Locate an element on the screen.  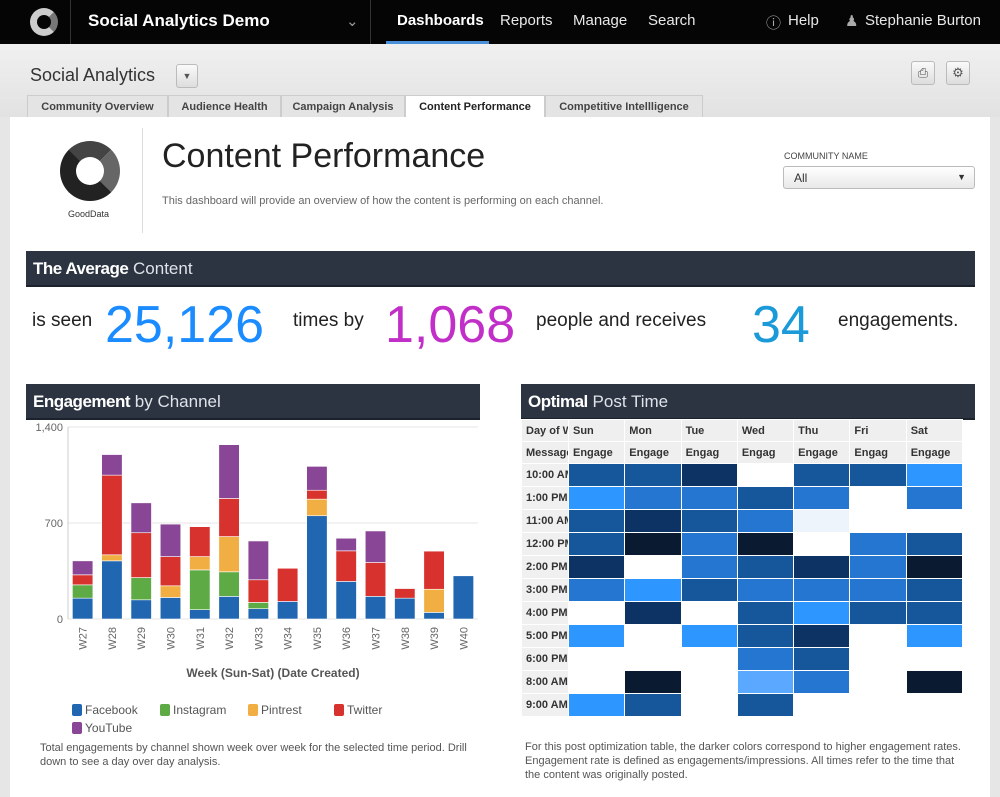
bar-twitter-W33 is located at coordinates (258, 591).